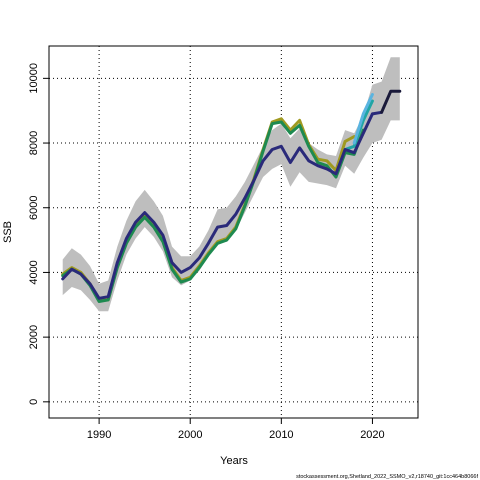 The height and width of the screenshot is (480, 480). Describe the element at coordinates (190, 435) in the screenshot. I see `x-tick-label: 2000` at that location.